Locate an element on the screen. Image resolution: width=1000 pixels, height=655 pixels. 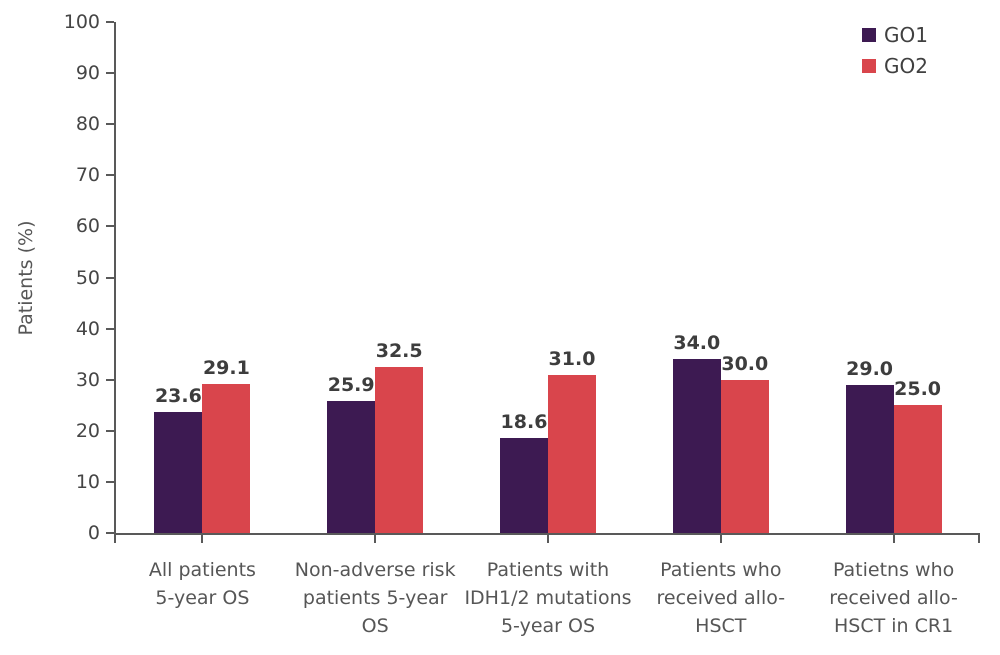
category-label: Non-adverse risk patients 5-year OS is located at coordinates (375, 598).